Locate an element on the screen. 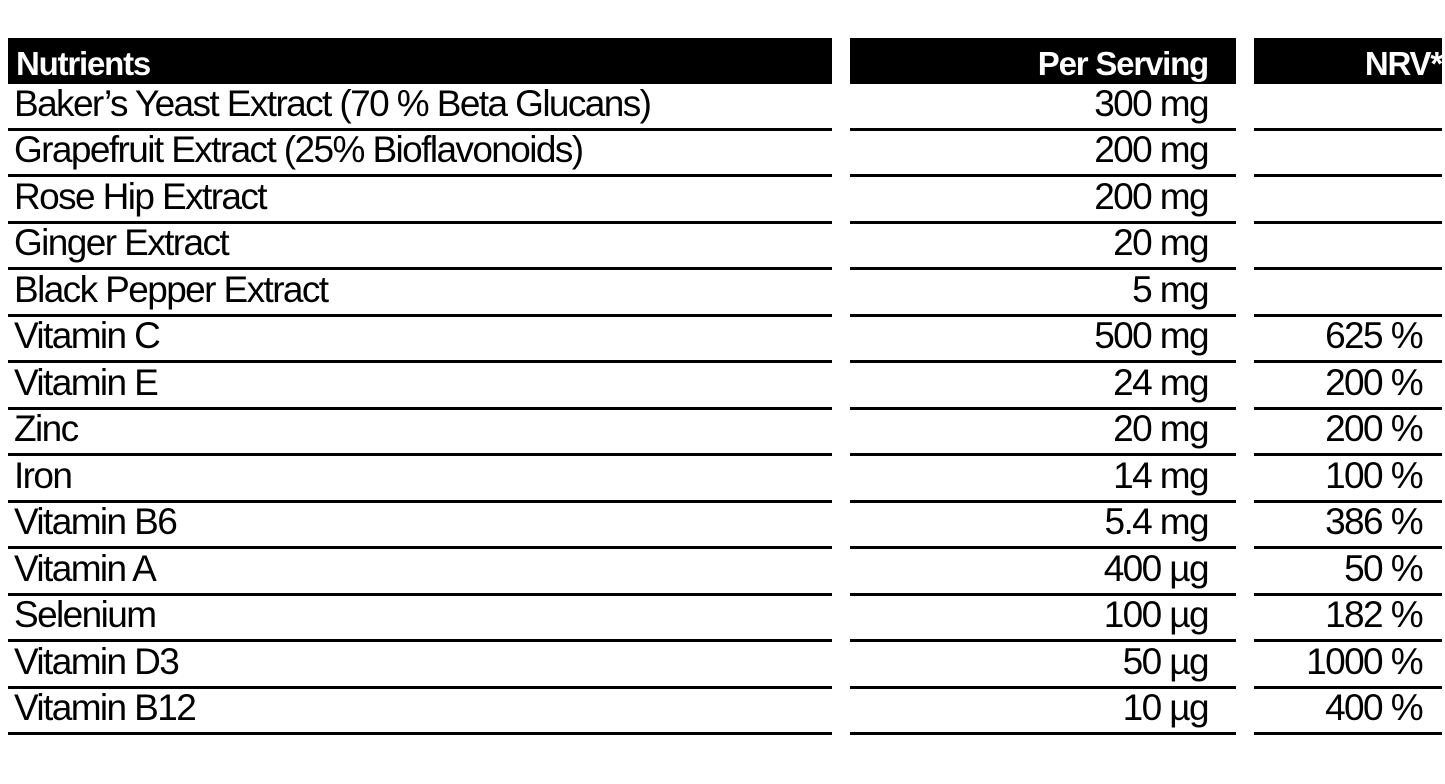 Image resolution: width=1445 pixels, height=784 pixels. table-header-row: Nutrients Per Serving NRV* is located at coordinates (725, 61).